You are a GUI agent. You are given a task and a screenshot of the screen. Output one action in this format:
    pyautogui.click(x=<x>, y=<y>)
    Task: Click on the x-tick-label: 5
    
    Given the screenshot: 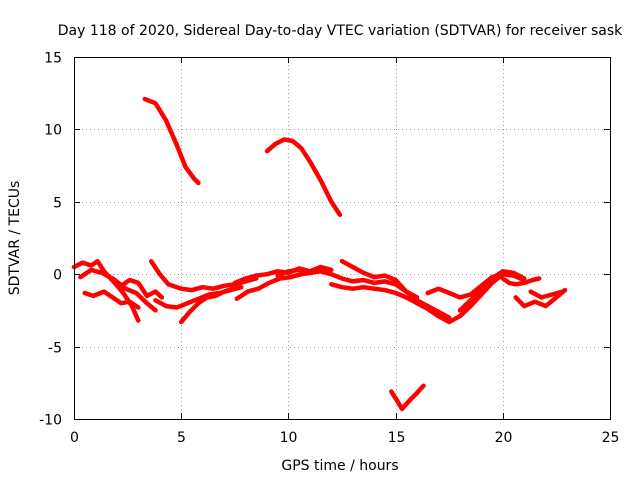 What is the action you would take?
    pyautogui.click(x=181, y=438)
    